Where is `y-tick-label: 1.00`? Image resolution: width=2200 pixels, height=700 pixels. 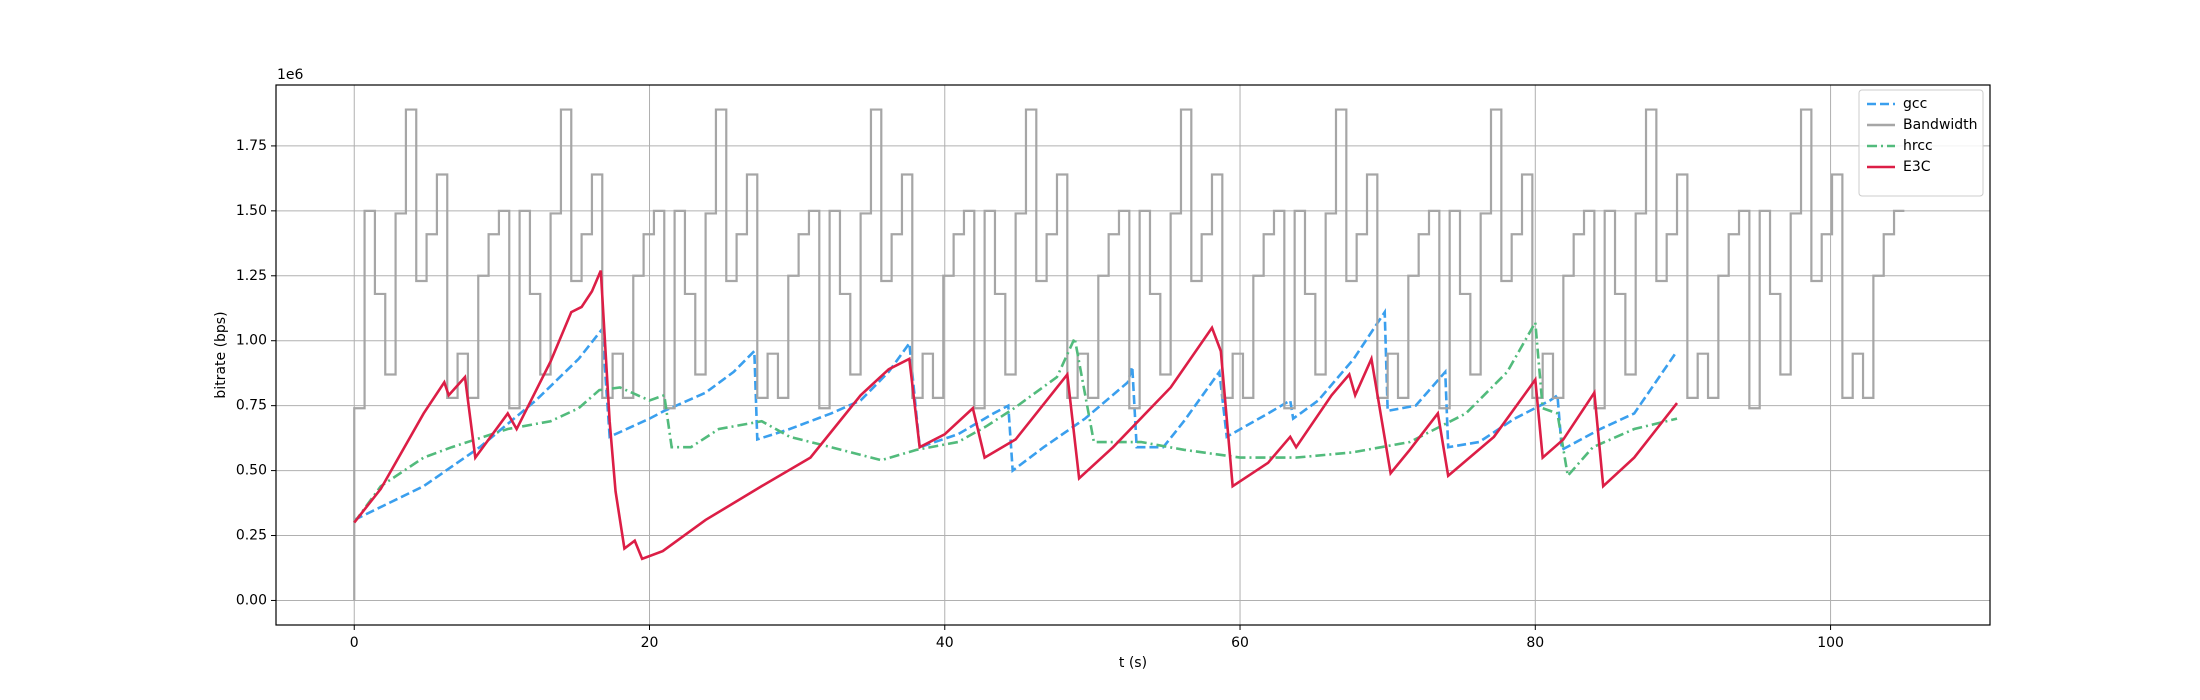
y-tick-label: 1.00 is located at coordinates (251, 341).